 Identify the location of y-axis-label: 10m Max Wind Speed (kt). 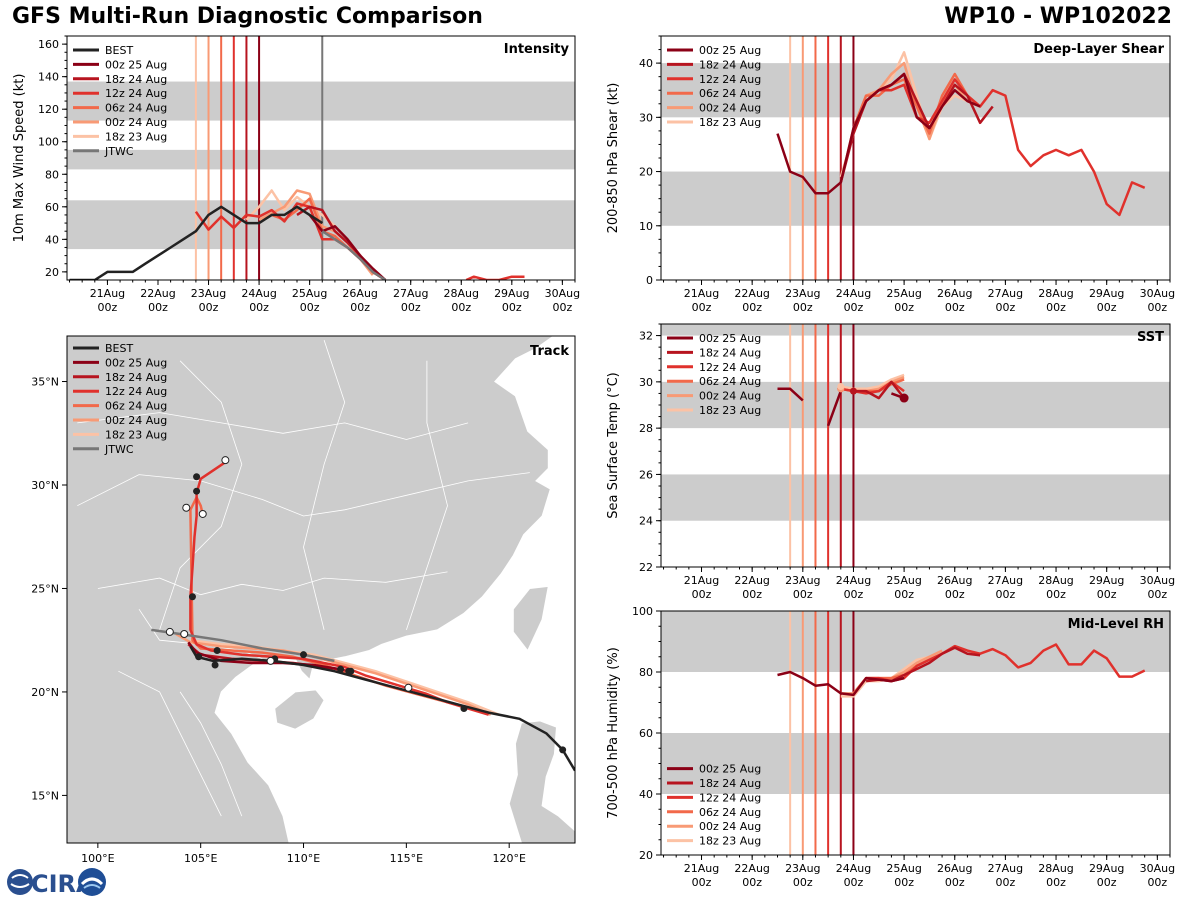
(19, 158).